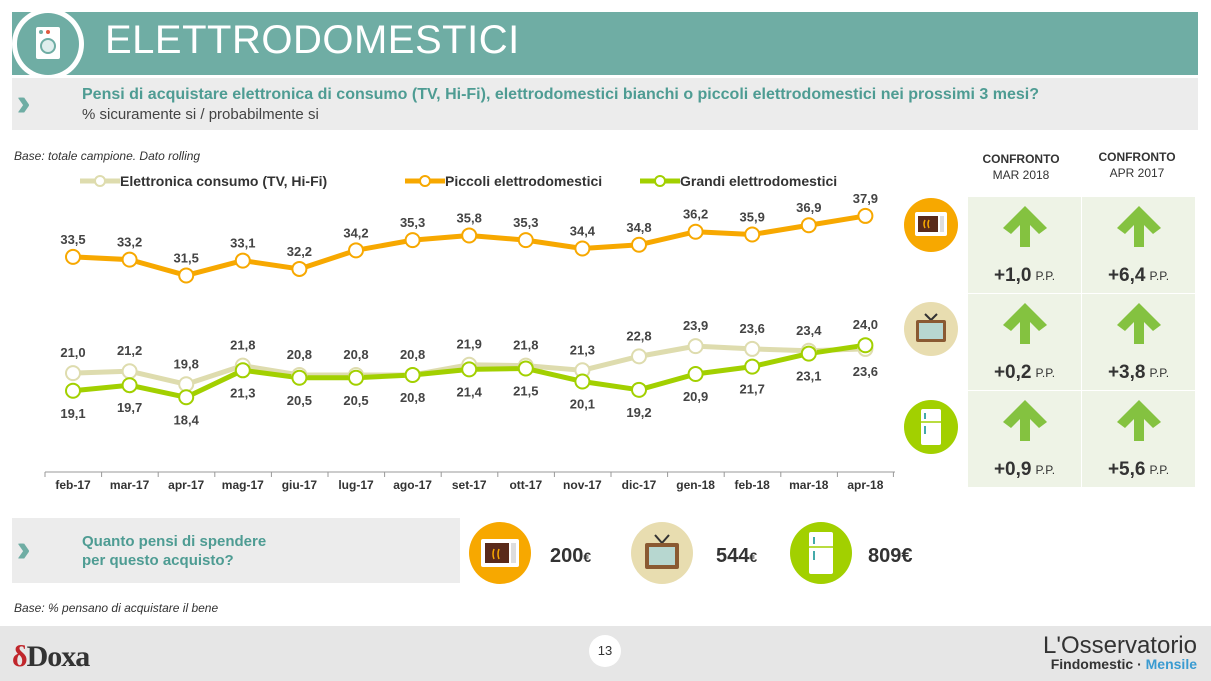  Describe the element at coordinates (638, 335) in the screenshot. I see `value-label: 22,8` at that location.